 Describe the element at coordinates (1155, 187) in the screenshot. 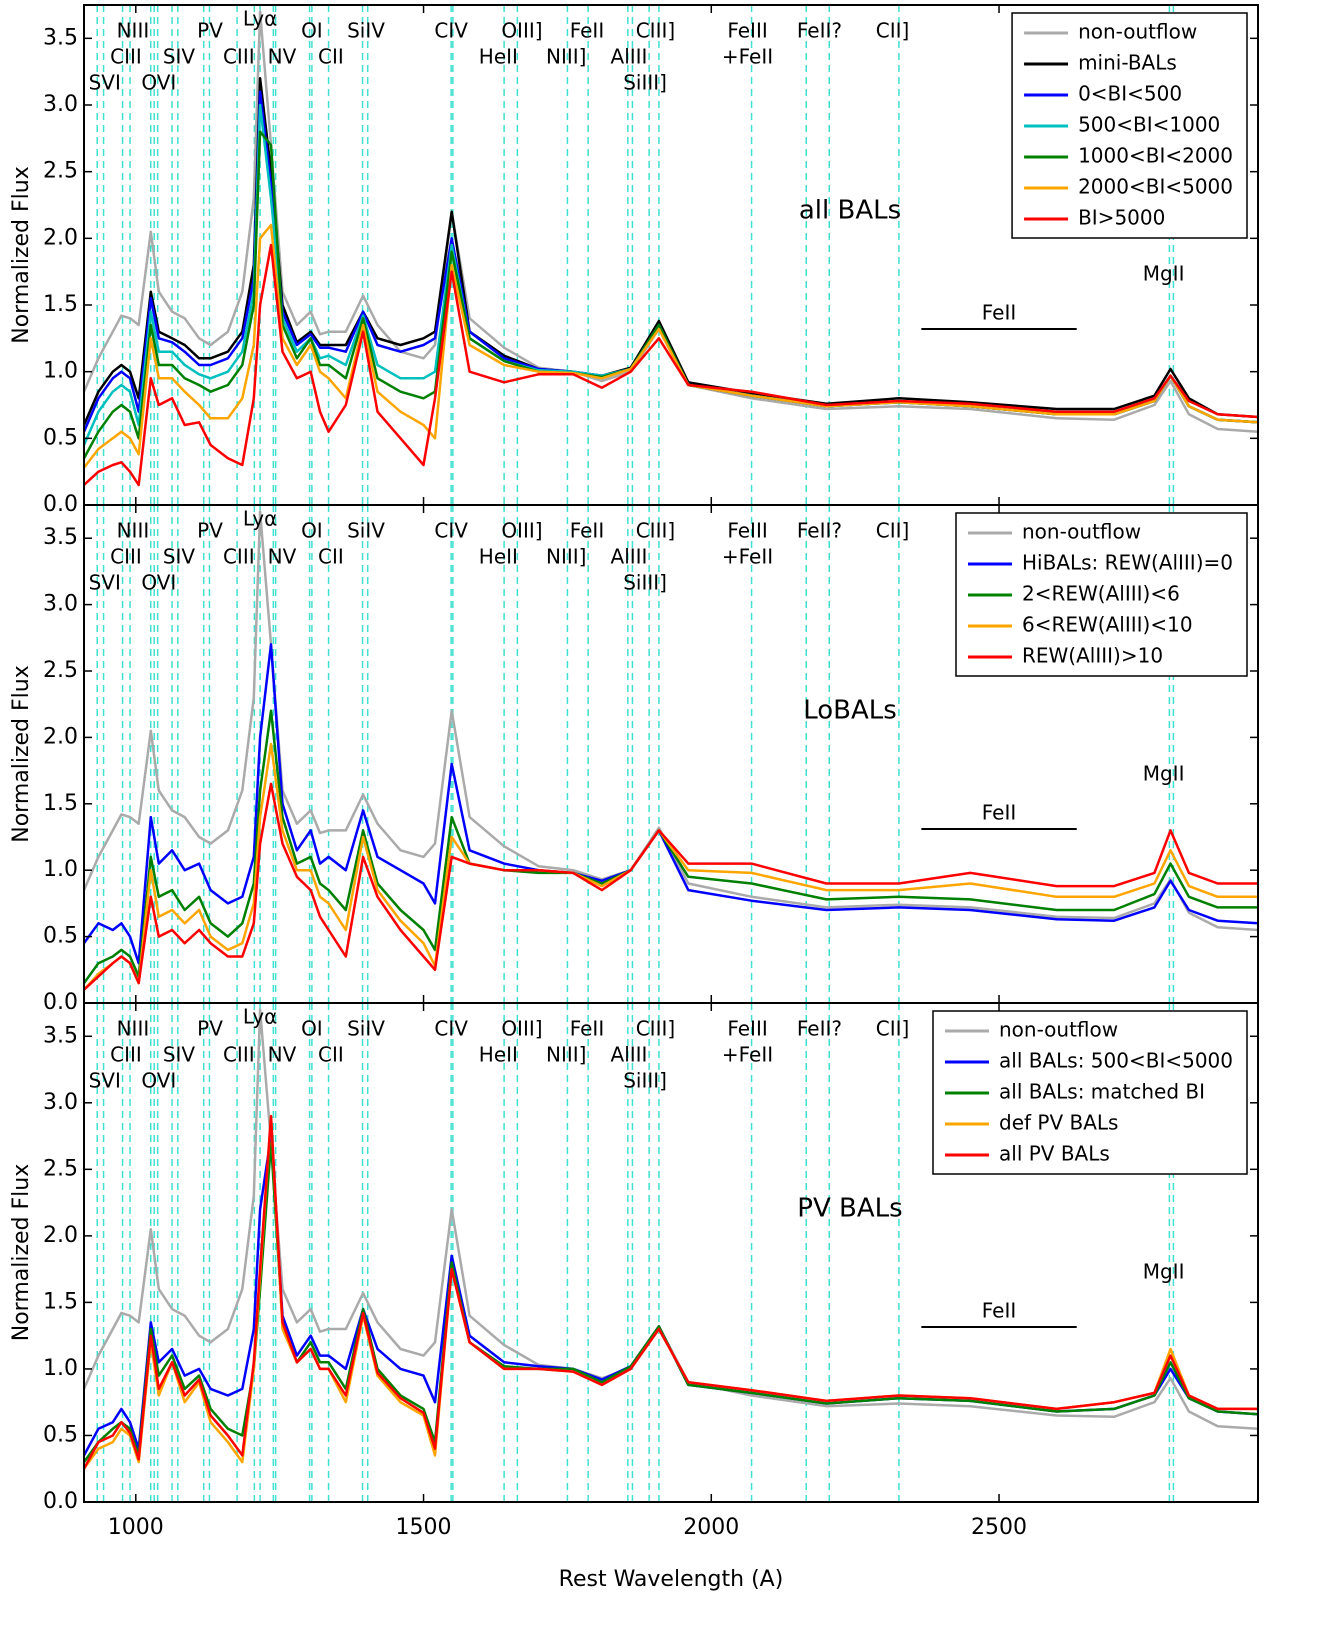

I see `legend-label: 2000<BI<5000` at that location.